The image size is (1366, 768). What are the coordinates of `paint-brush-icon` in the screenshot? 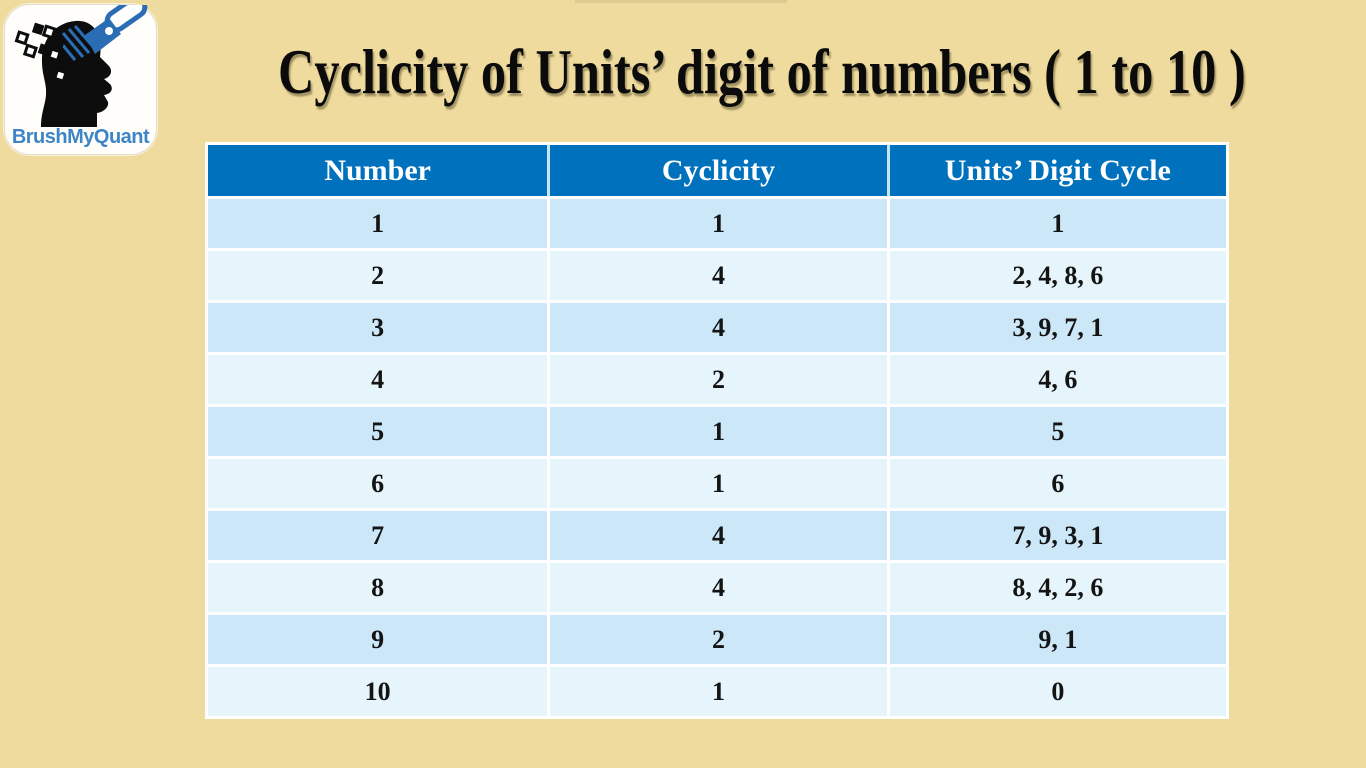 It's located at (101, 33).